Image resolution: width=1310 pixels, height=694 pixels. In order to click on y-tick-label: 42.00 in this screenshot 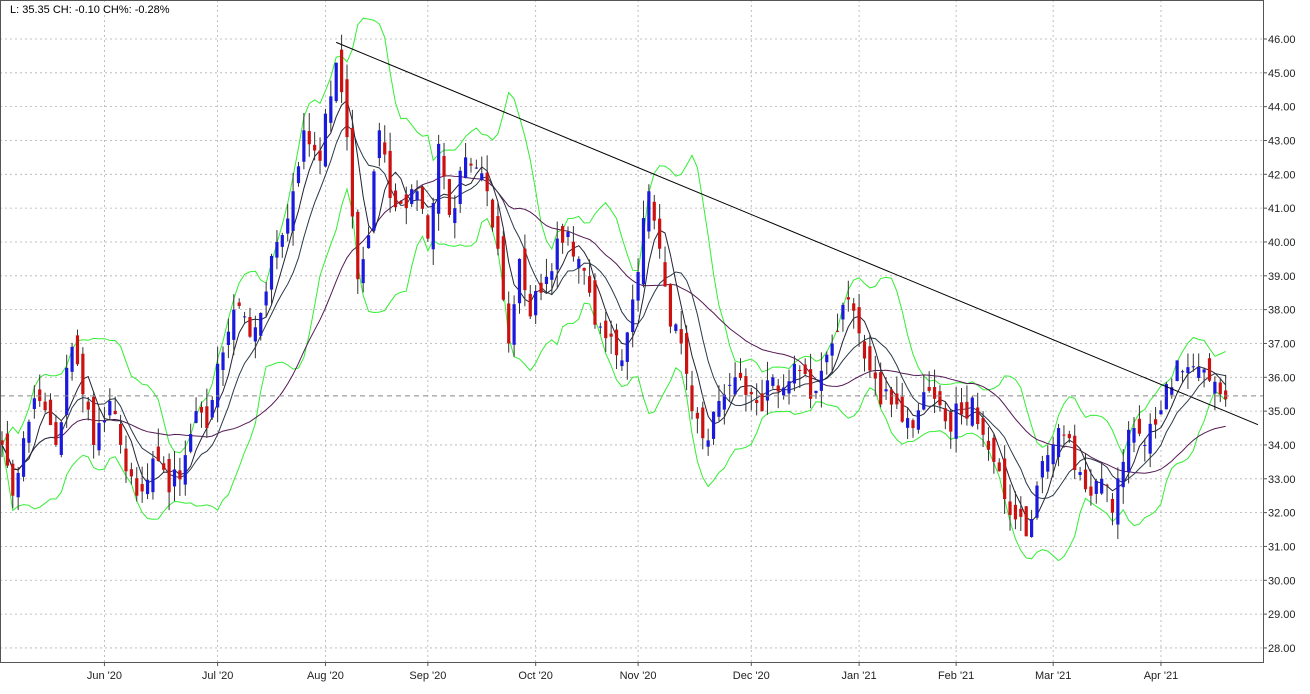, I will do `click(1282, 175)`.